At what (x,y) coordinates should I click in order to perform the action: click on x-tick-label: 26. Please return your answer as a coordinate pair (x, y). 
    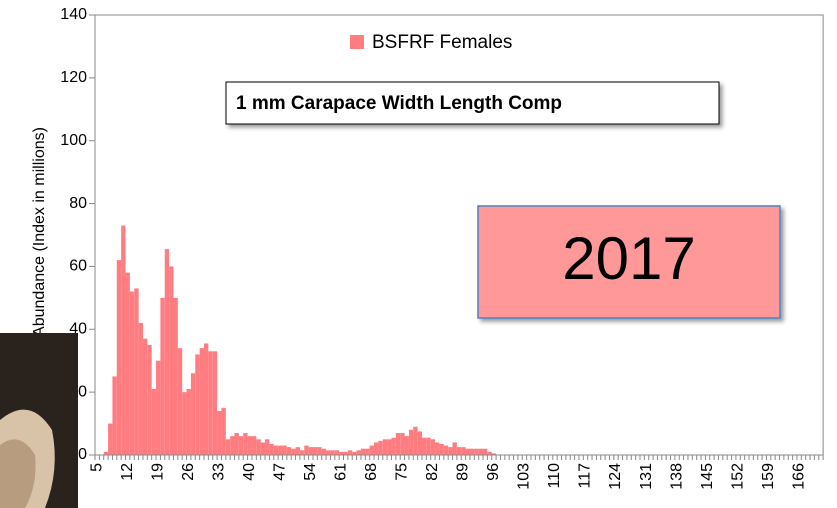
    Looking at the image, I should click on (188, 472).